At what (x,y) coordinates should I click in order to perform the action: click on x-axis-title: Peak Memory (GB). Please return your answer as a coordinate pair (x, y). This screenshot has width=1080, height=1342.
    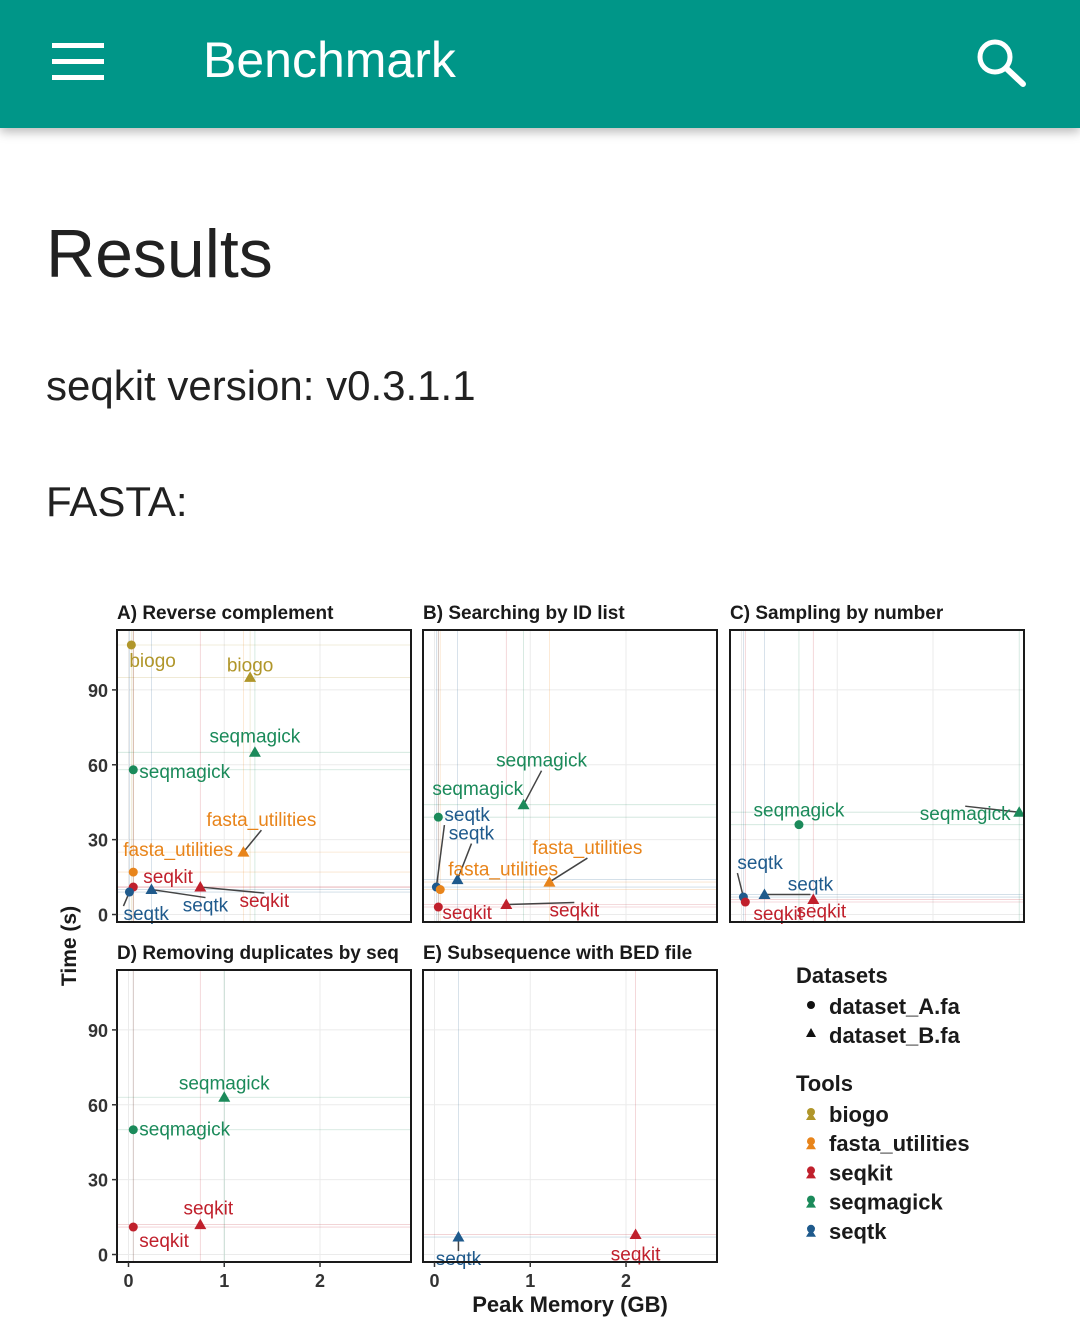
    Looking at the image, I should click on (570, 1304).